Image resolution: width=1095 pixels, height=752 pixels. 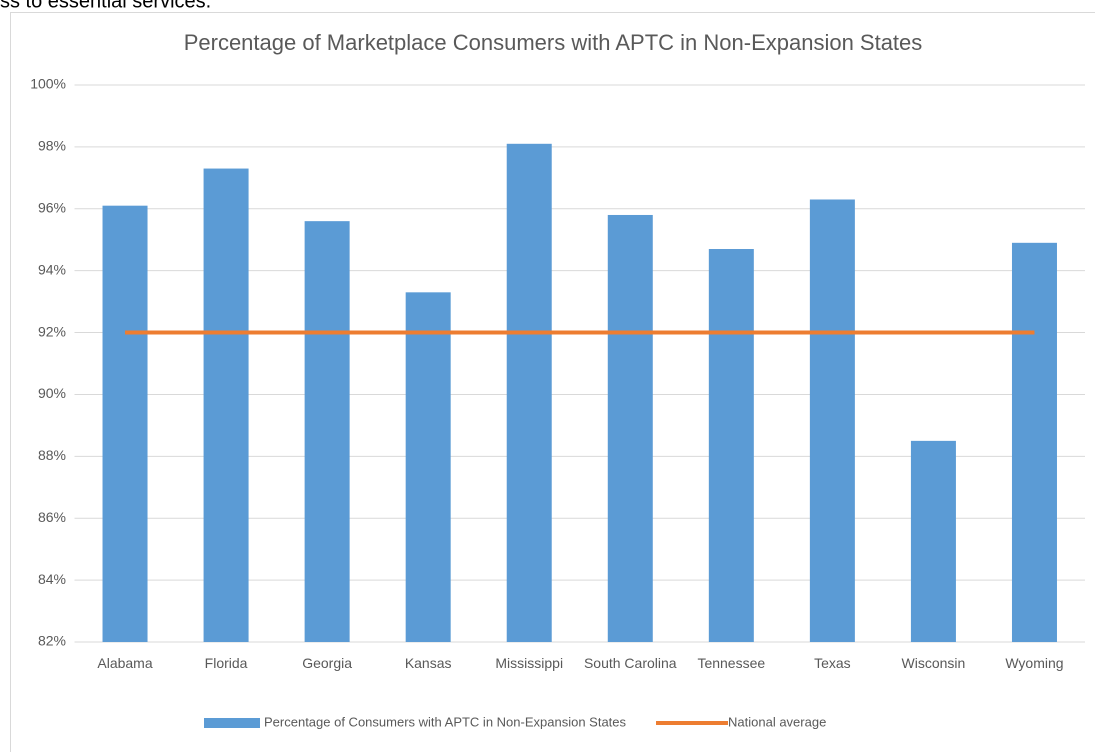 I want to click on y-tick-label: 84%, so click(x=52, y=579).